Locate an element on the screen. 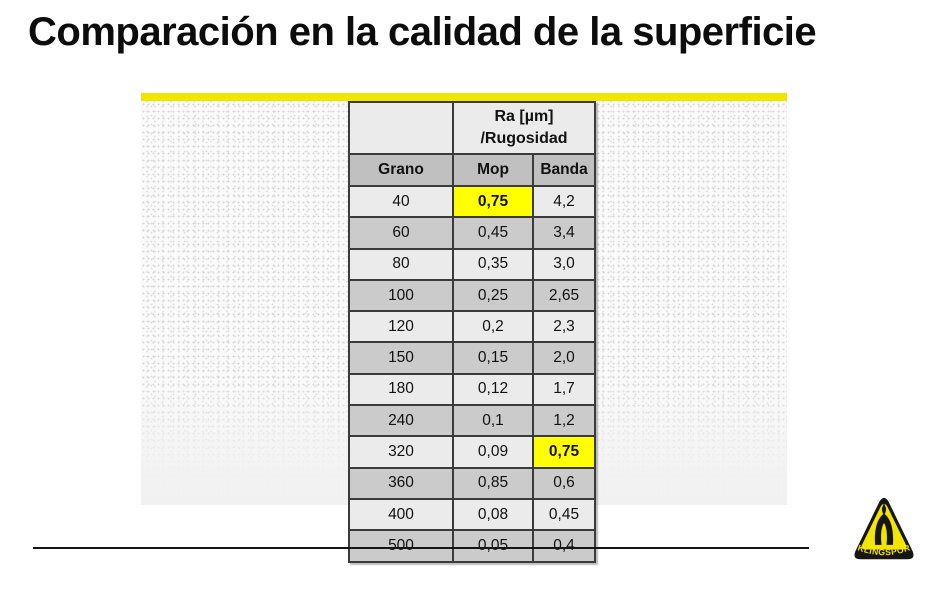 The width and height of the screenshot is (930, 591). cell-mop: 0,25 is located at coordinates (493, 295).